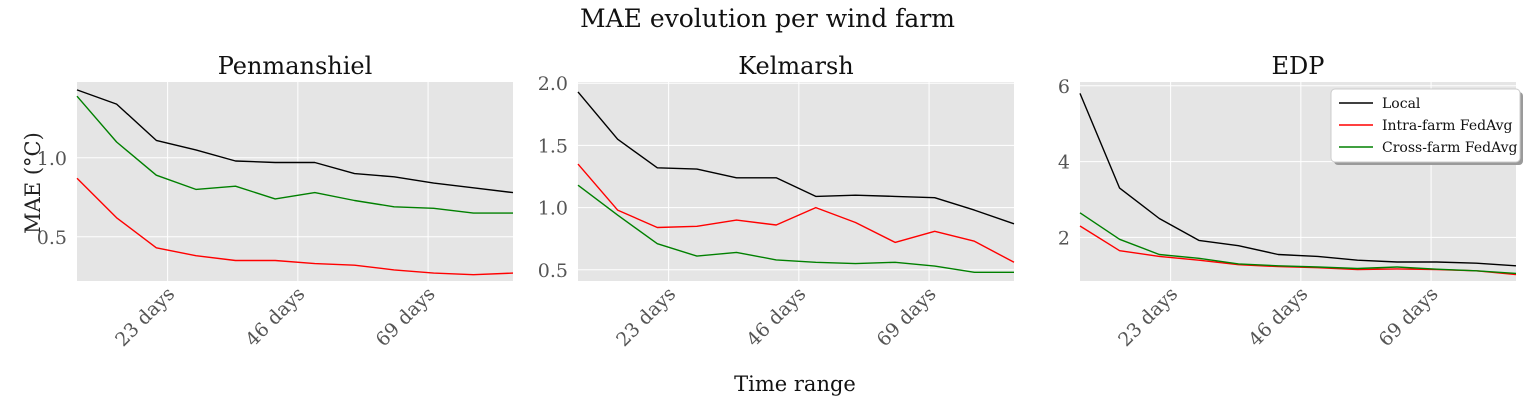 The width and height of the screenshot is (1535, 407). Describe the element at coordinates (1064, 238) in the screenshot. I see `y-tick-label: 2` at that location.